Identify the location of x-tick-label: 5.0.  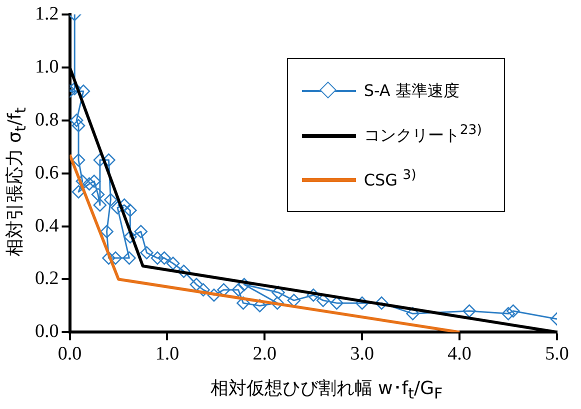
(557, 354).